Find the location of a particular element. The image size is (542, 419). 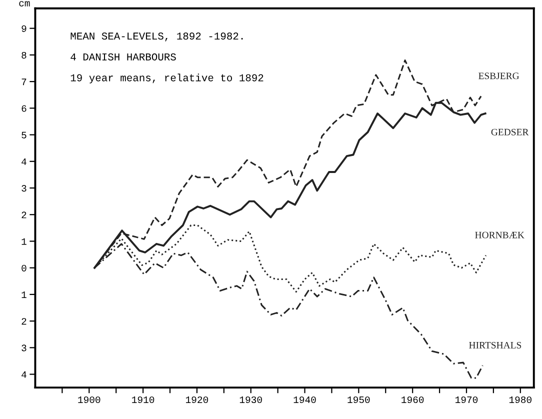

x-tick-label: 1910 is located at coordinates (143, 400).